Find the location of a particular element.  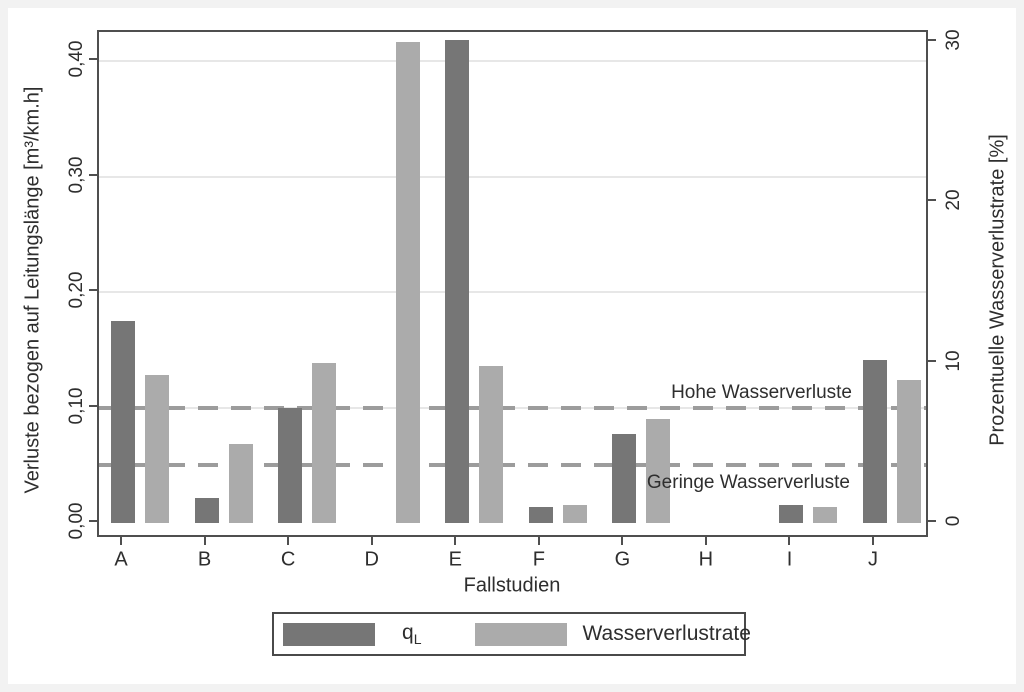

right-axis-tick-label-2: 20 is located at coordinates (953, 200).